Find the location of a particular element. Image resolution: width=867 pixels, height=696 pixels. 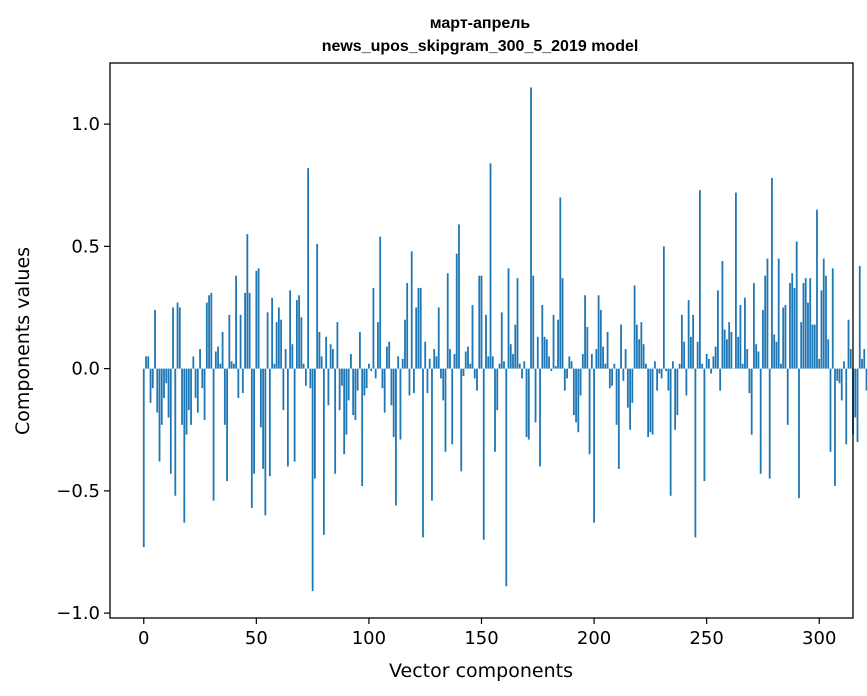

x-axis-label: Vector components is located at coordinates (481, 671).